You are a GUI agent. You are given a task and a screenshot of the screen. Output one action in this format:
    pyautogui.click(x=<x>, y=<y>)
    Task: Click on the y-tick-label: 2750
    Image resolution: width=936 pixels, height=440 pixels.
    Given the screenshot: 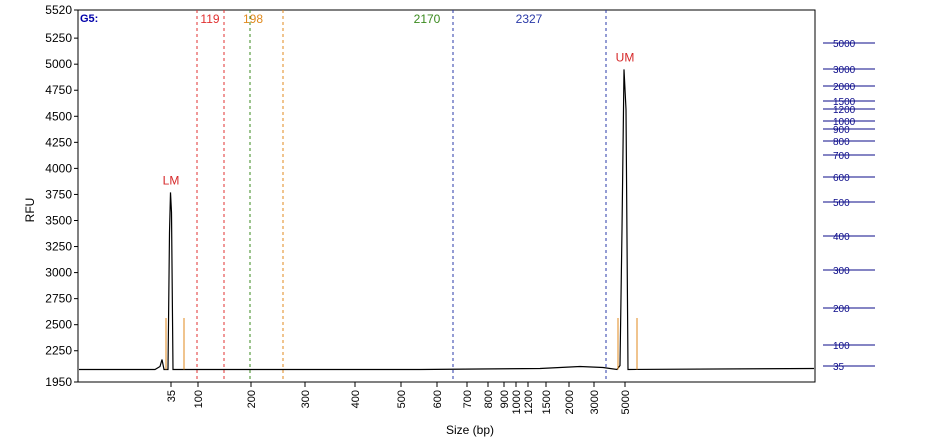 What is the action you would take?
    pyautogui.click(x=58, y=299)
    